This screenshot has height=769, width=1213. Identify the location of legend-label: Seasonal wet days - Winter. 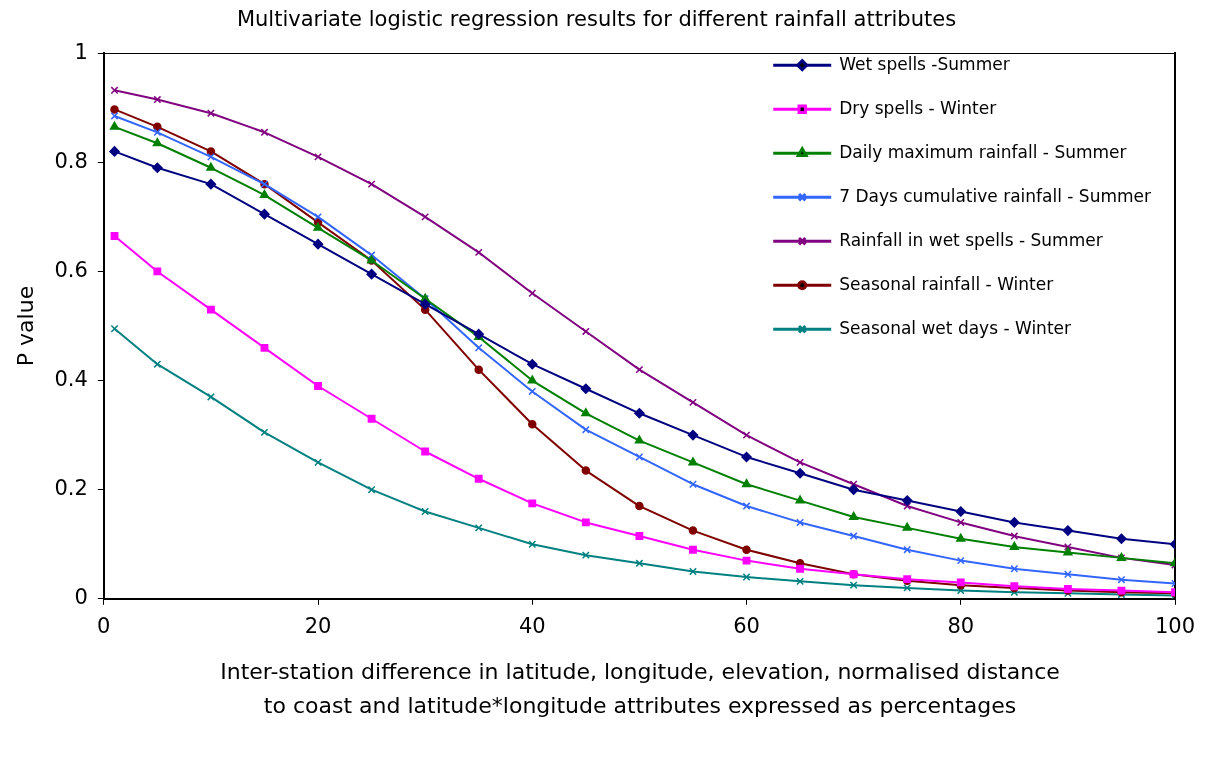
(955, 327).